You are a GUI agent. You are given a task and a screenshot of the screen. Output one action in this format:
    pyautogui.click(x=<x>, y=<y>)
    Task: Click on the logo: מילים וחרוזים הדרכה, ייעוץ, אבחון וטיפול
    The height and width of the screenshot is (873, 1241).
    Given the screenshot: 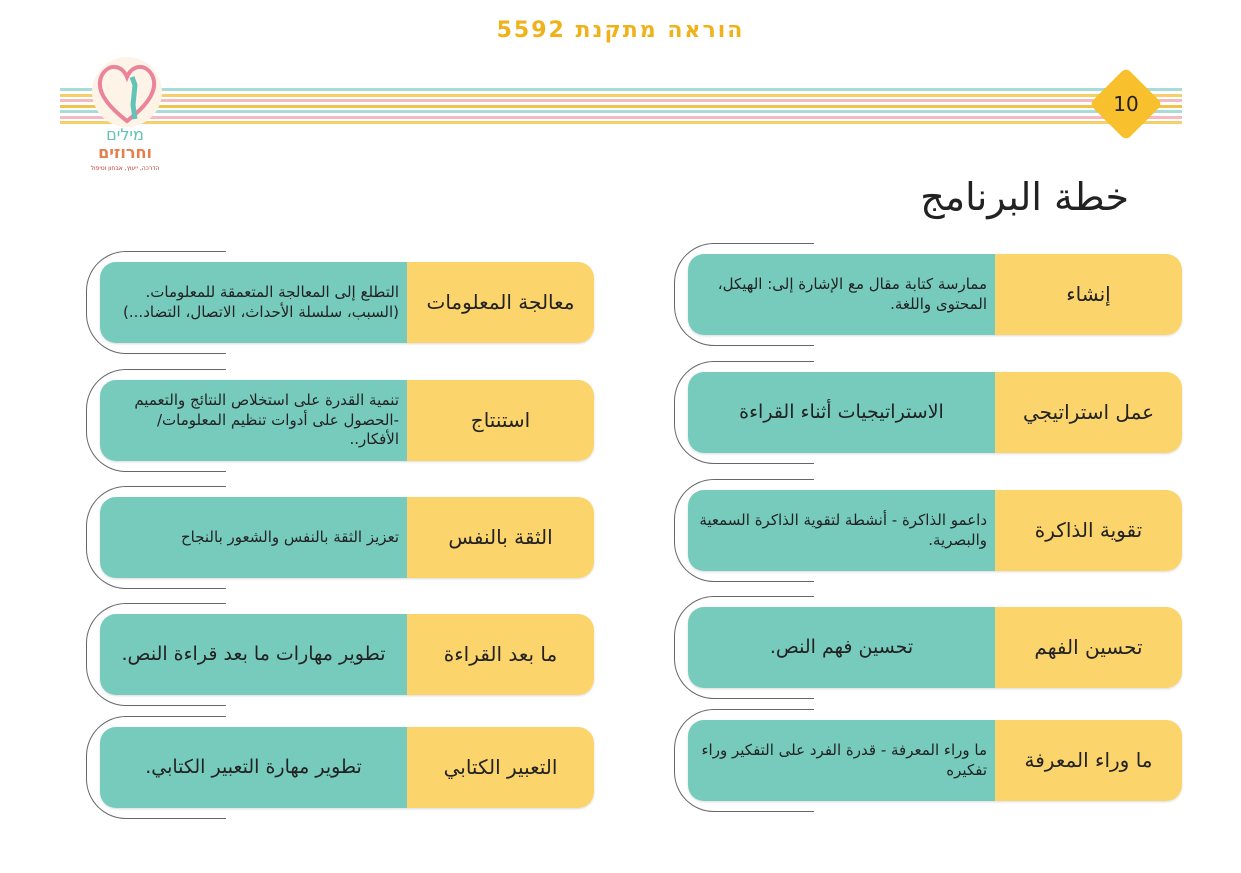 What is the action you would take?
    pyautogui.click(x=125, y=117)
    